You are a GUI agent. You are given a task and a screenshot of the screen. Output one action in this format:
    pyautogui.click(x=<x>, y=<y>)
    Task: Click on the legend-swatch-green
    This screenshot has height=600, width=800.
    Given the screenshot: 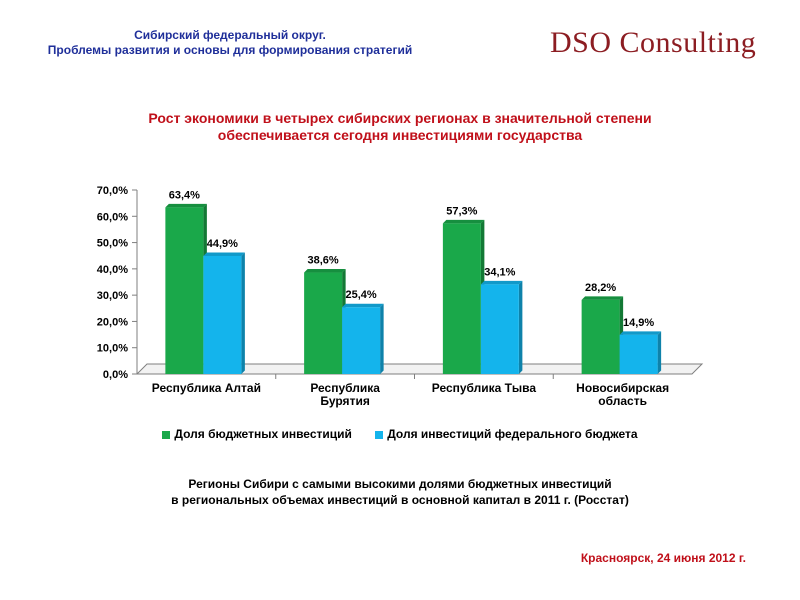 What is the action you would take?
    pyautogui.click(x=166, y=434)
    